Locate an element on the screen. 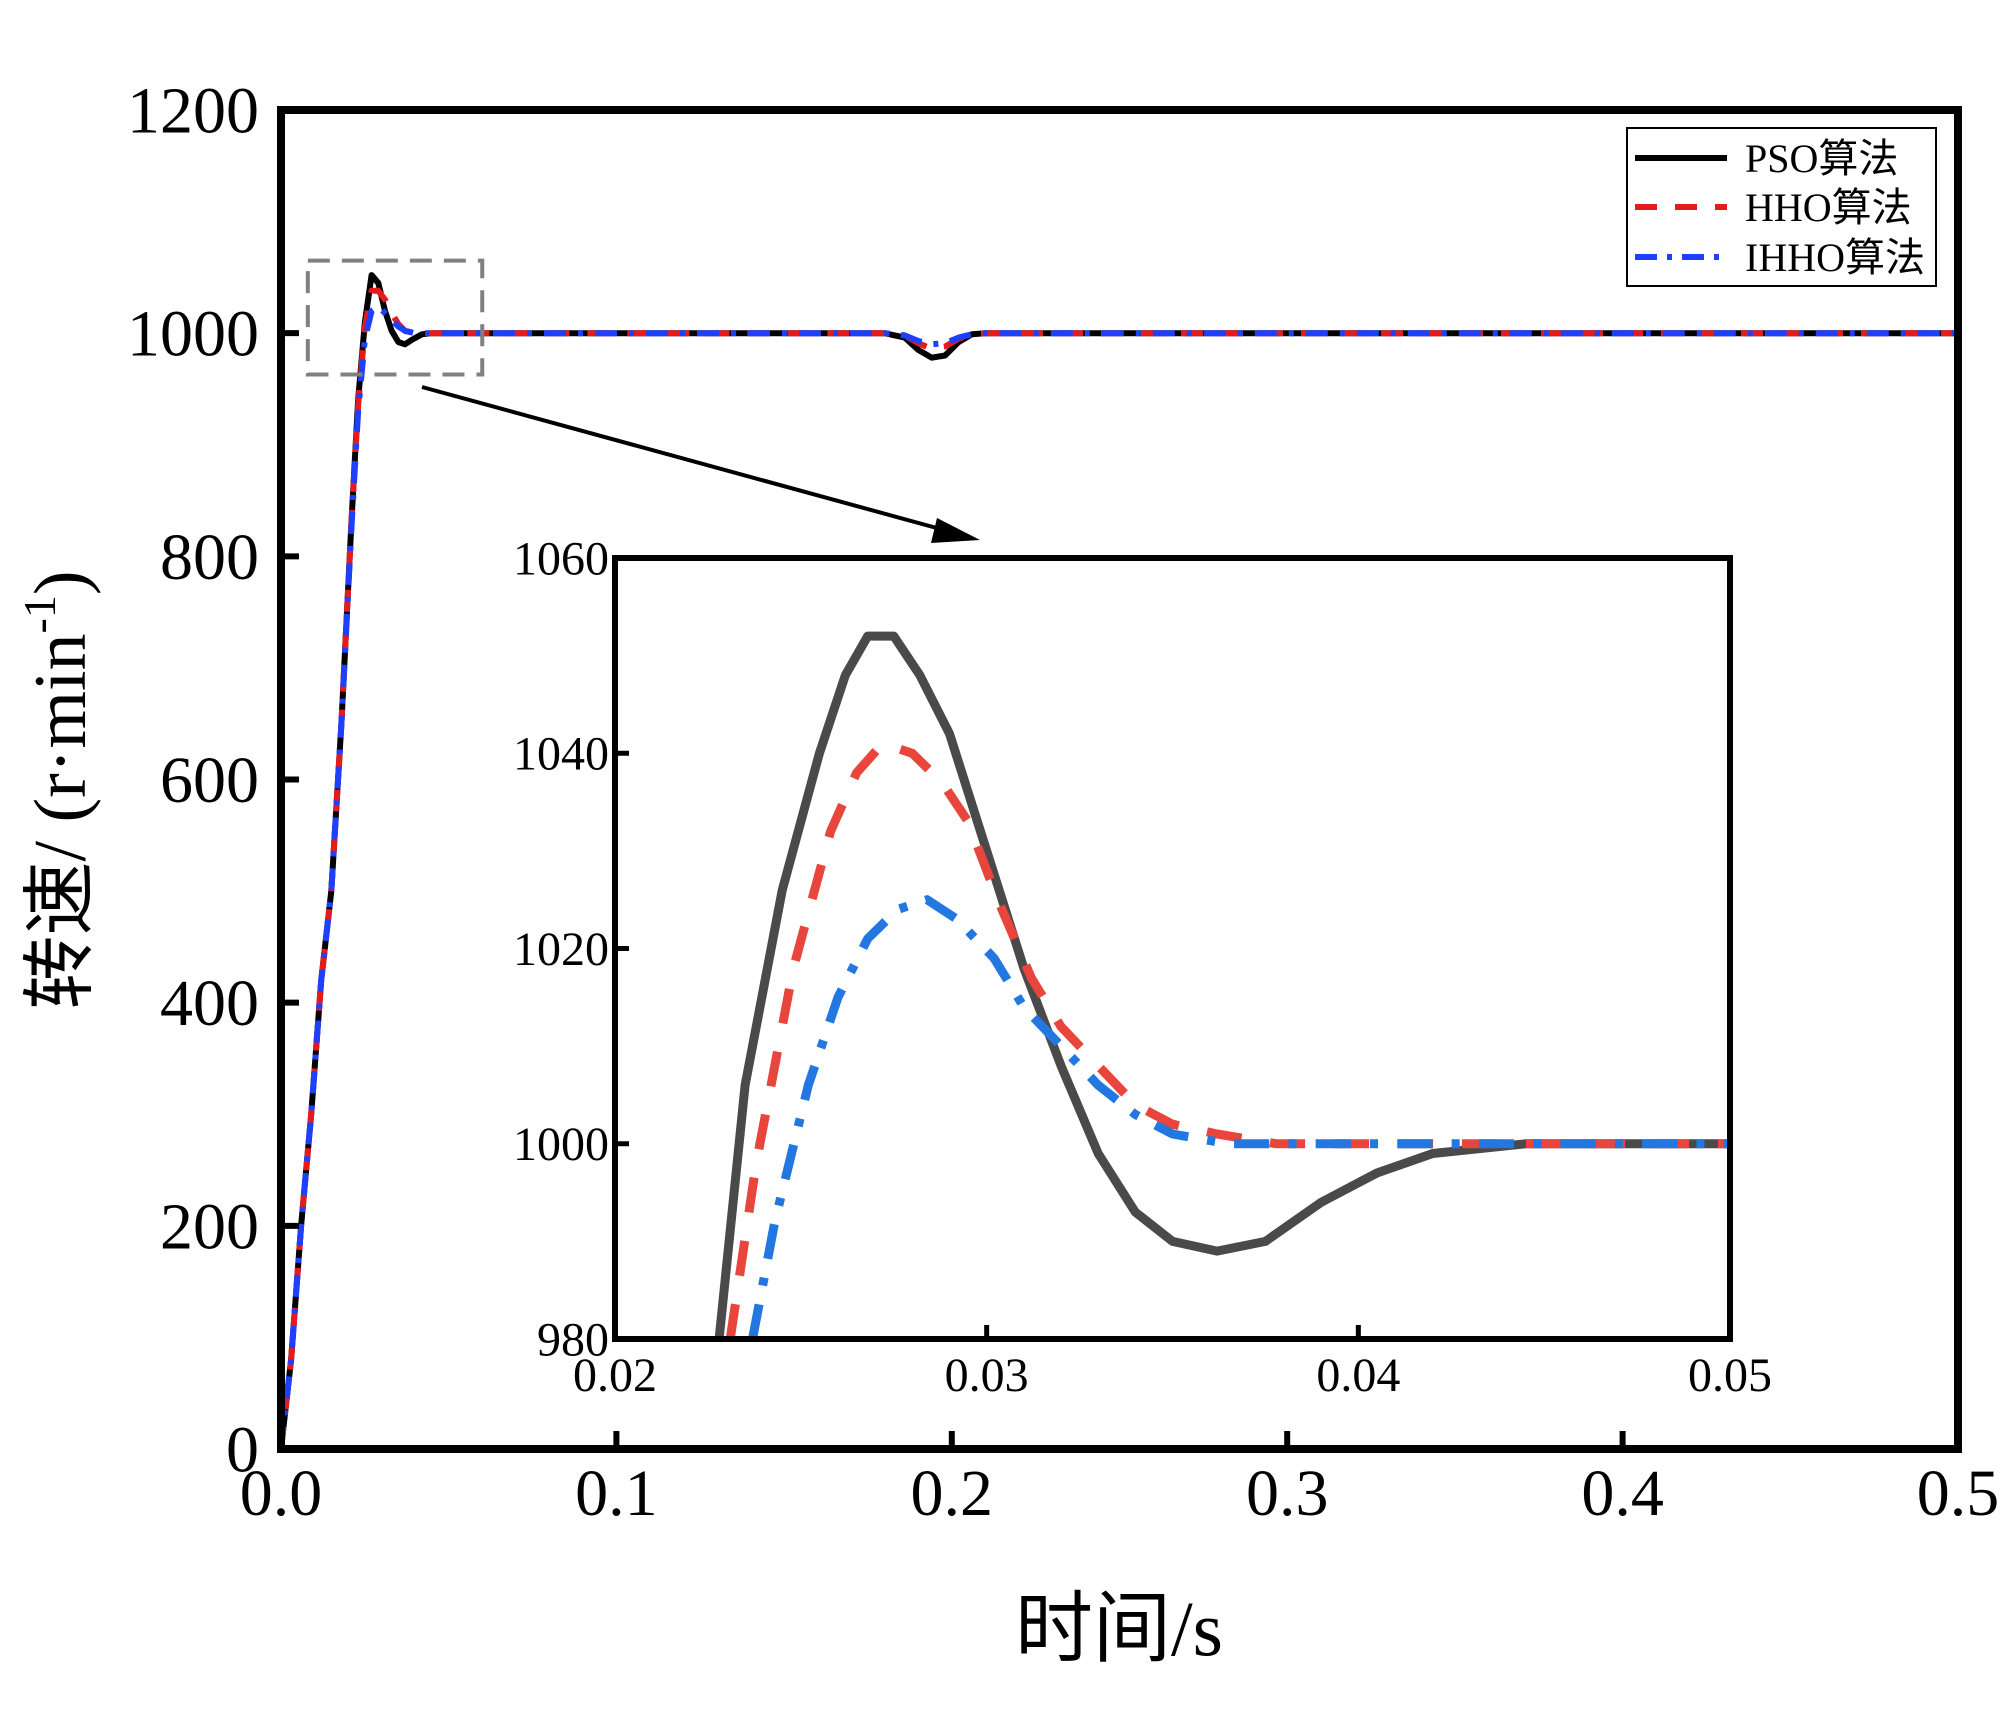 The width and height of the screenshot is (2000, 1722). main-x-tick-label: 0.3 is located at coordinates (1287, 1493).